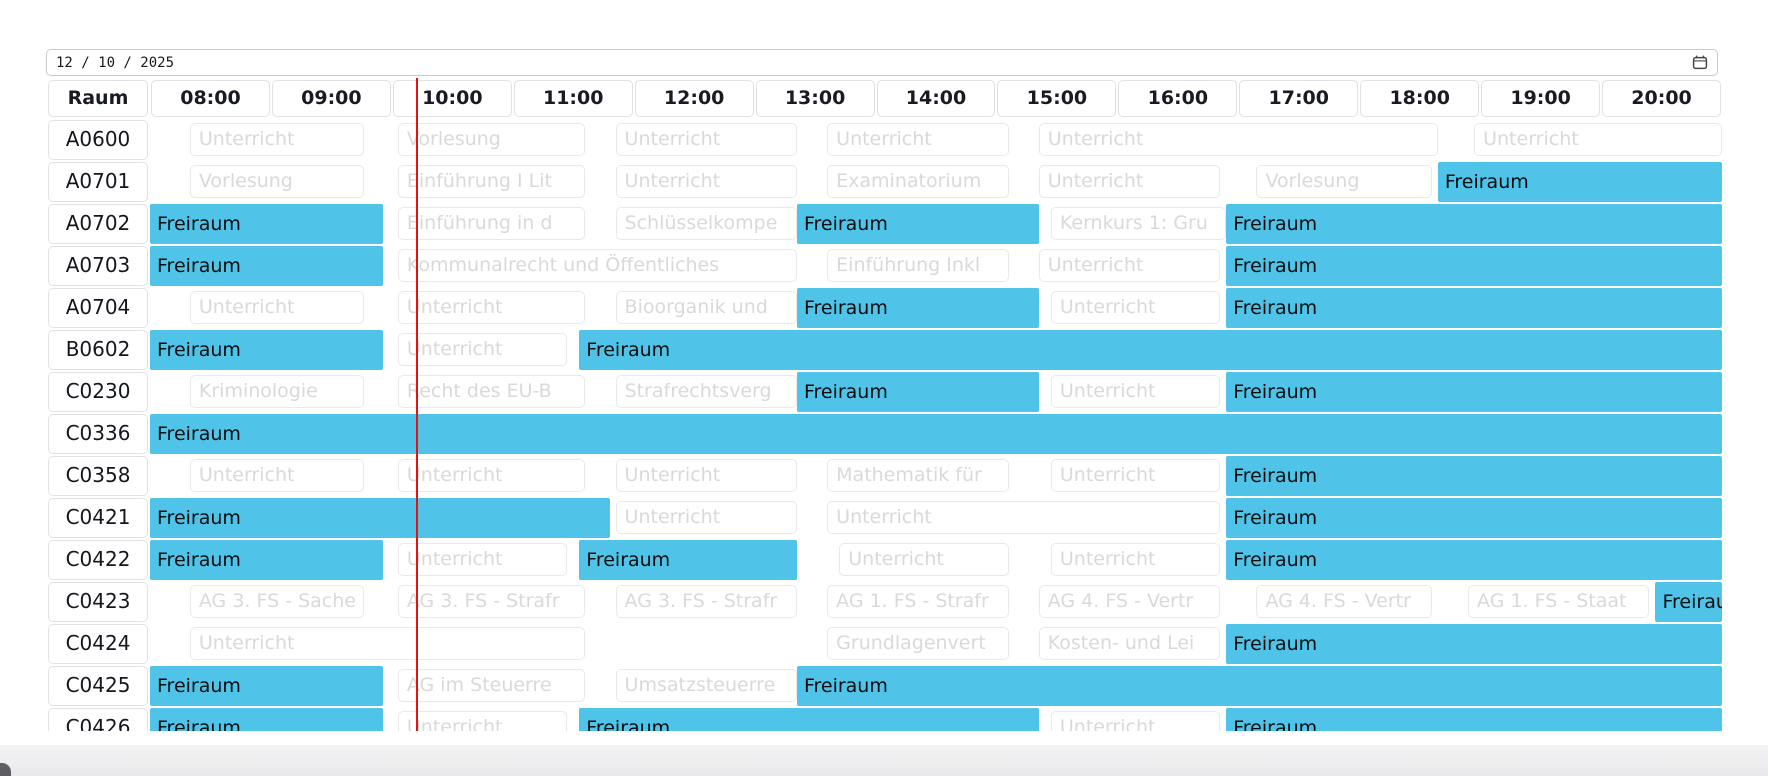  I want to click on hour-header-1000: 10:00, so click(452, 98).